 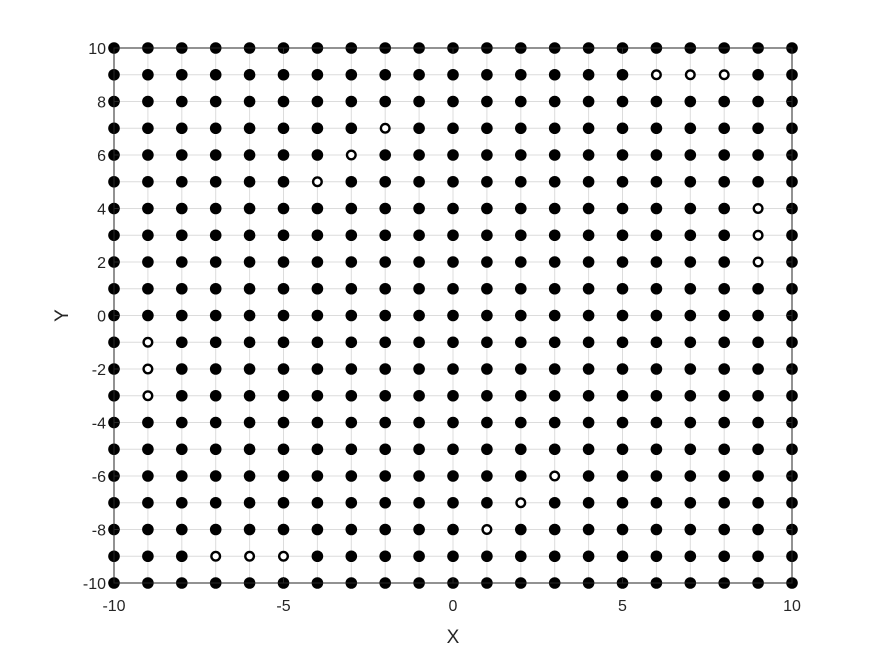 I want to click on x-axis-title: X, so click(x=453, y=637).